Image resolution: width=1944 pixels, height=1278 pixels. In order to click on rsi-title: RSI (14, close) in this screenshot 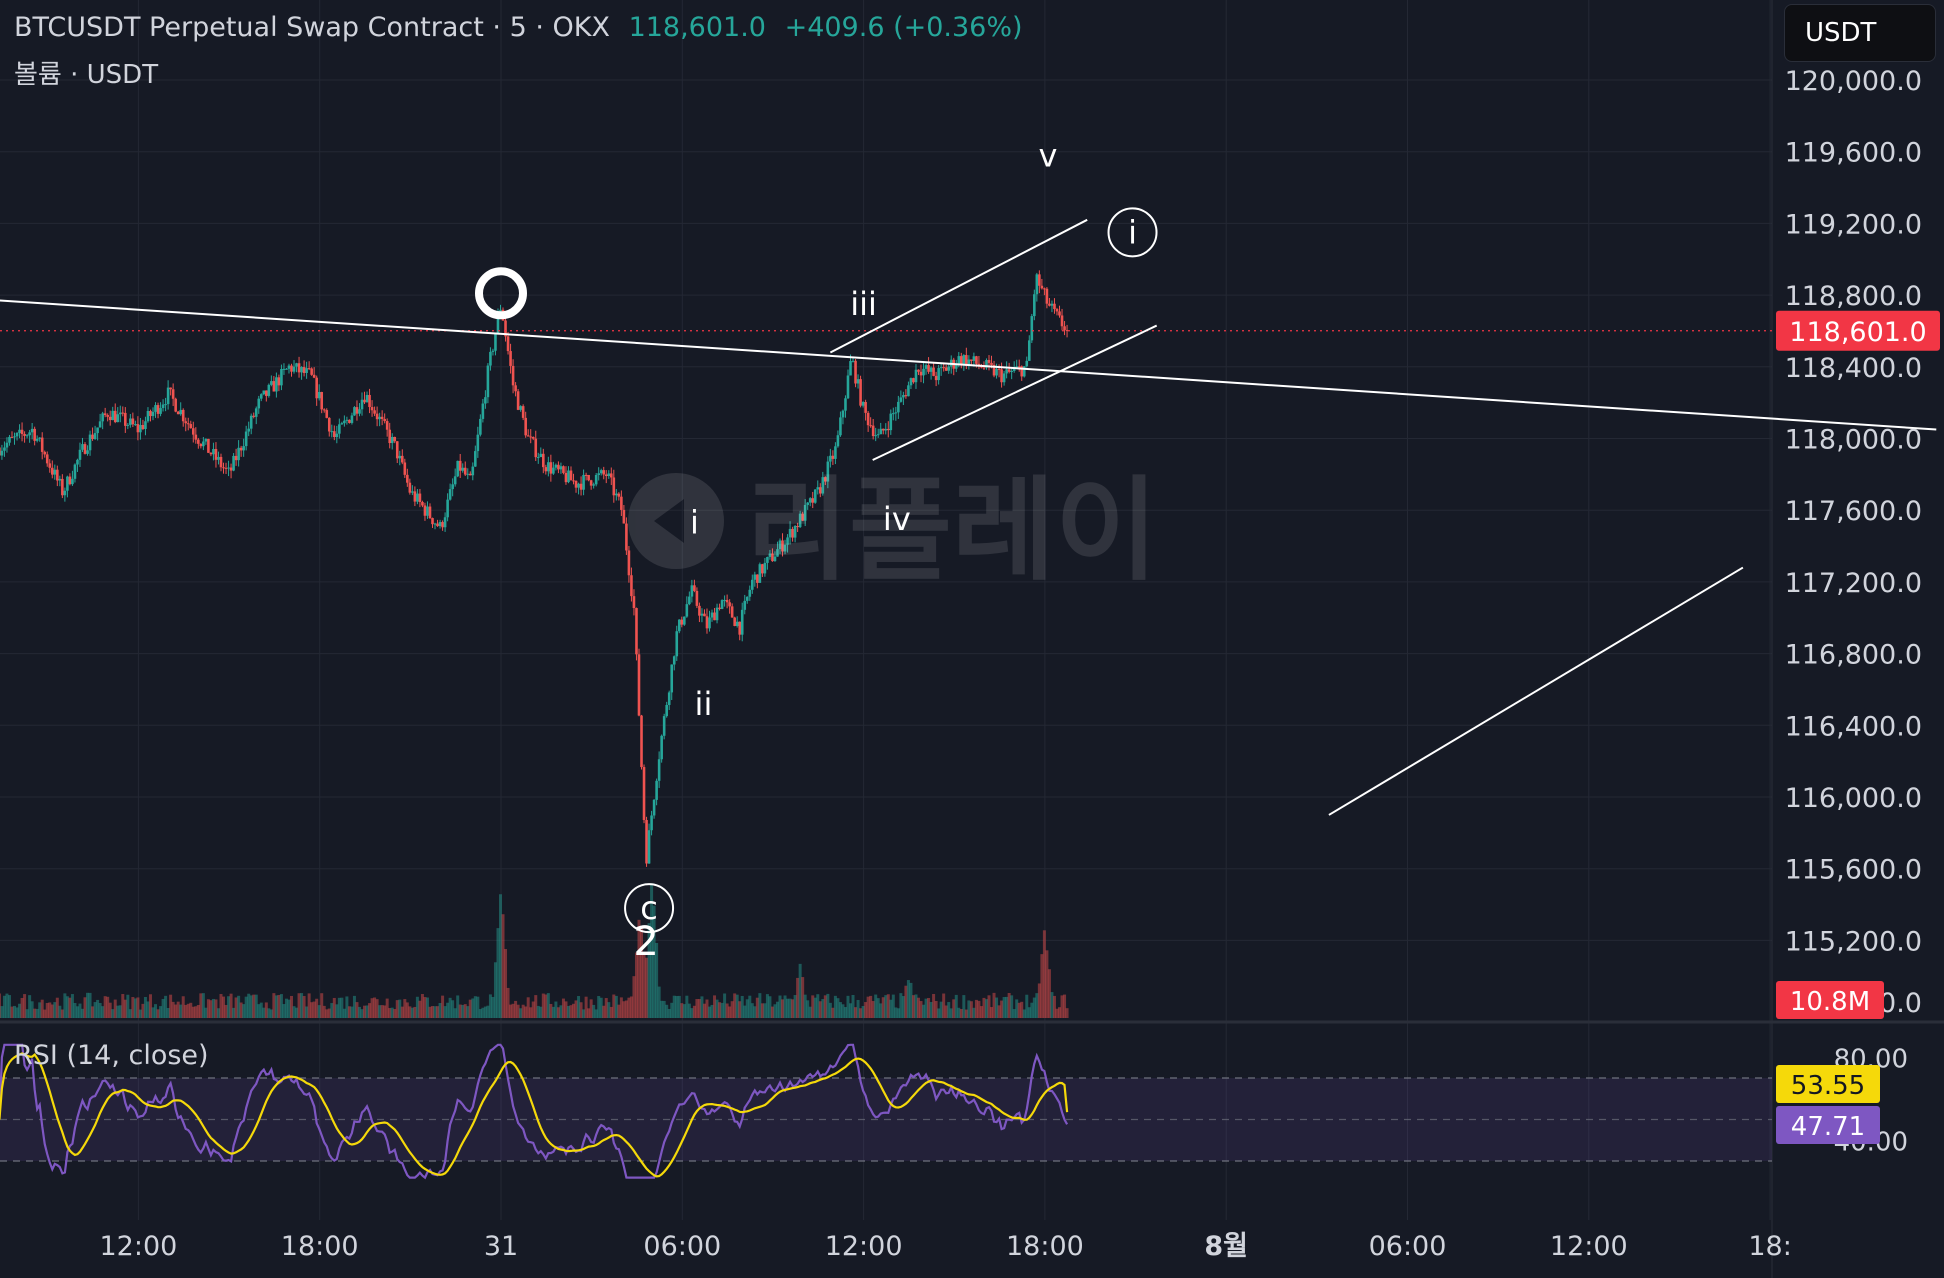, I will do `click(111, 1055)`.